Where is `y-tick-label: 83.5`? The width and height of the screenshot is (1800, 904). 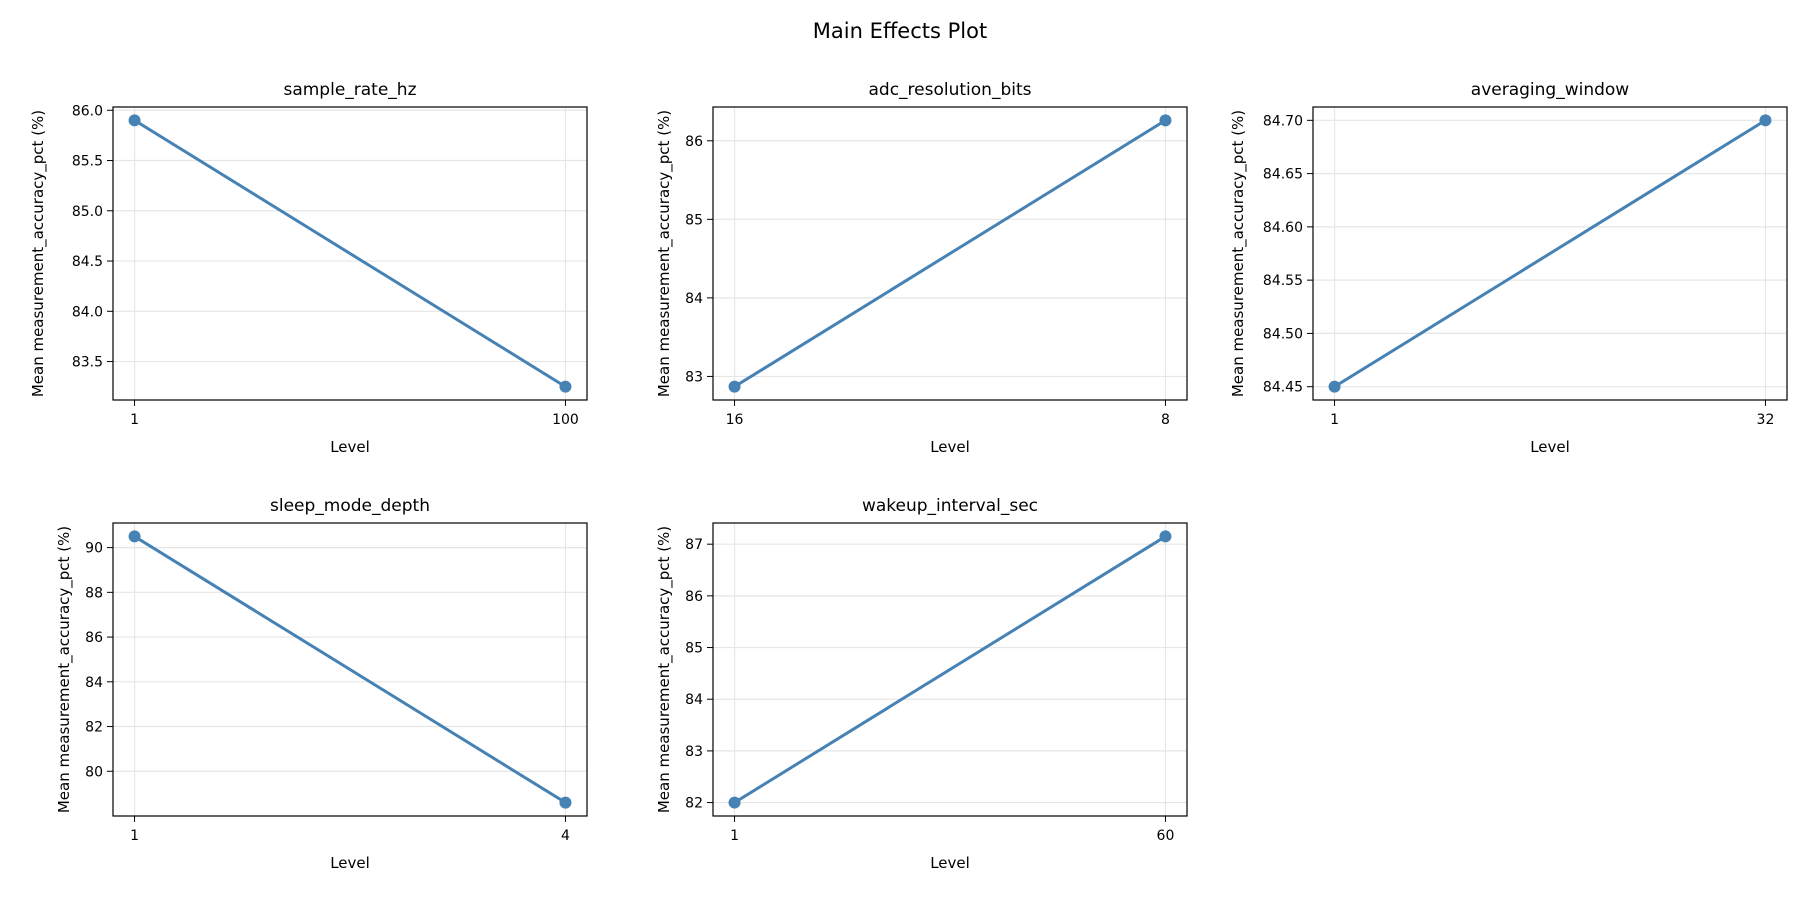 y-tick-label: 83.5 is located at coordinates (87, 363).